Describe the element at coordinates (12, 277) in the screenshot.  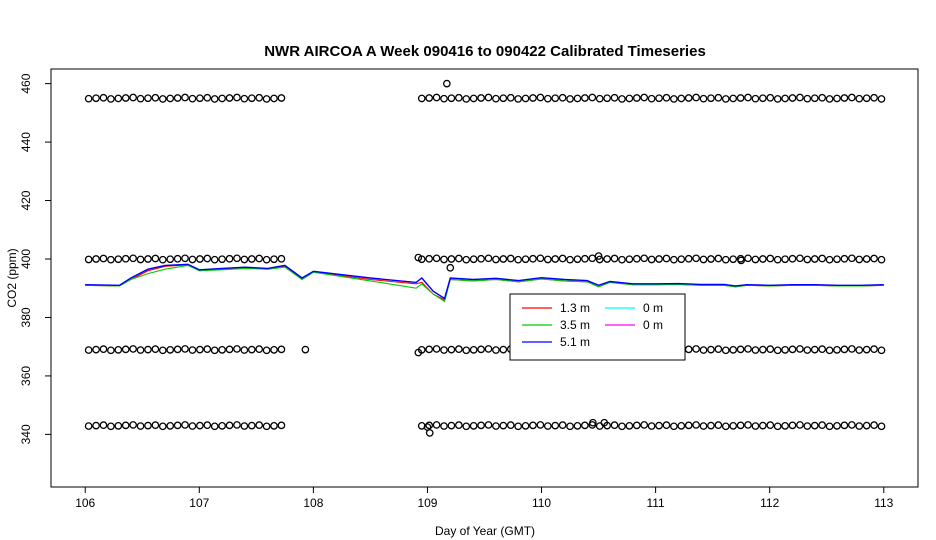
I see `y-axis-label: CO2 (ppm)` at that location.